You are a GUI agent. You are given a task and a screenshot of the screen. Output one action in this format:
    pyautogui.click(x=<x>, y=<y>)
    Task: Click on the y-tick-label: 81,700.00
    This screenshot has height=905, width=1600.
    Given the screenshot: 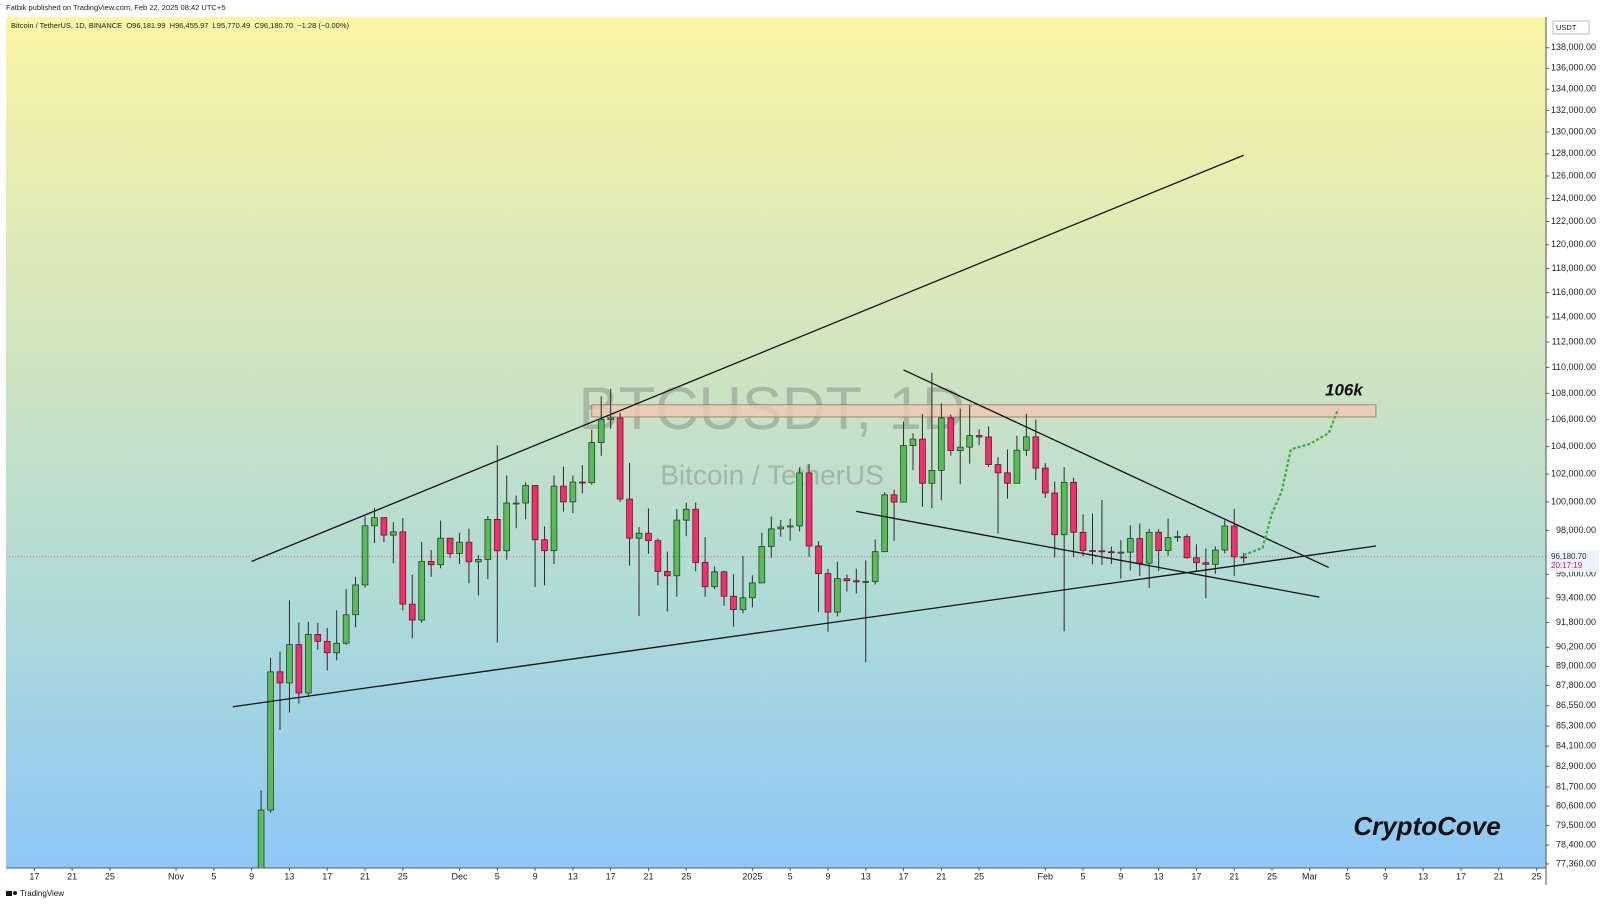 What is the action you would take?
    pyautogui.click(x=1576, y=786)
    